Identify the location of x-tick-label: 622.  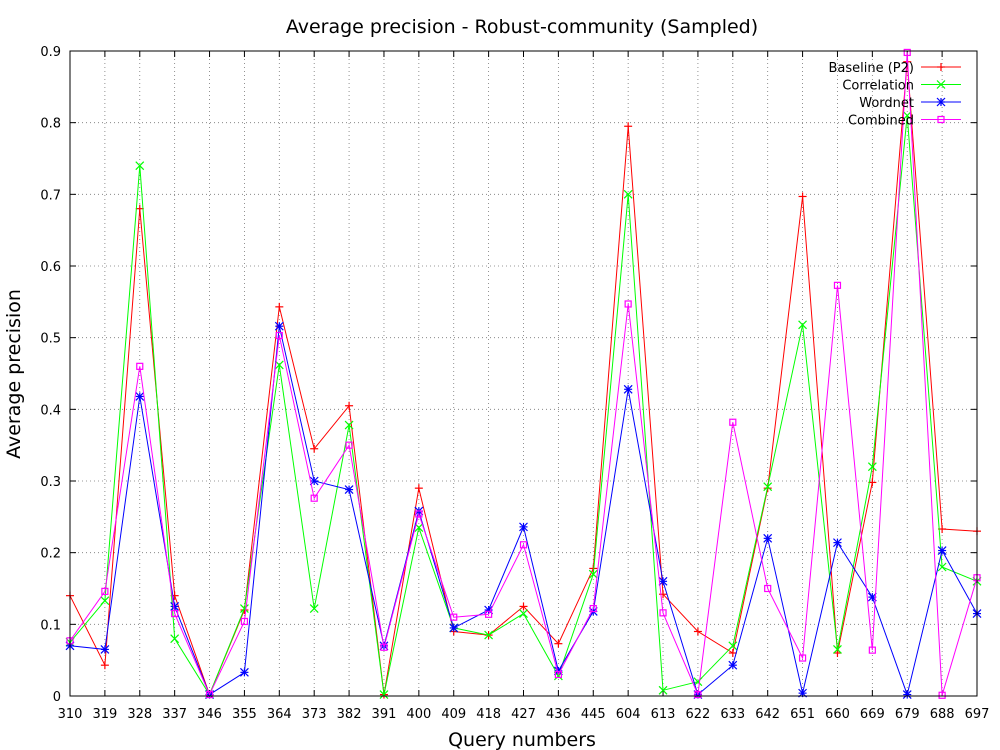
(698, 714).